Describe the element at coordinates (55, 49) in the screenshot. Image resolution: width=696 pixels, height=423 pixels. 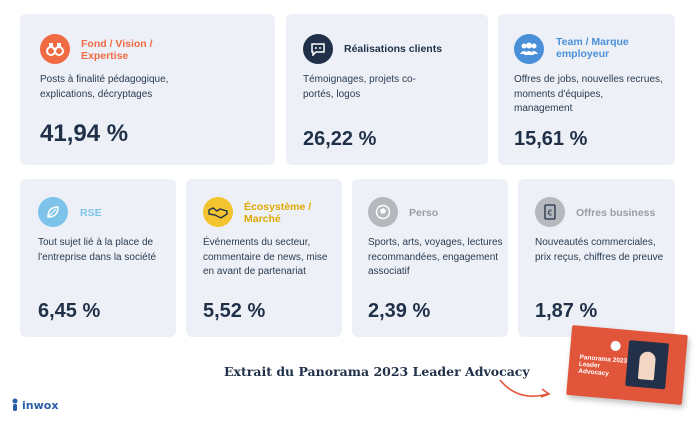
I see `binoculars-icon` at that location.